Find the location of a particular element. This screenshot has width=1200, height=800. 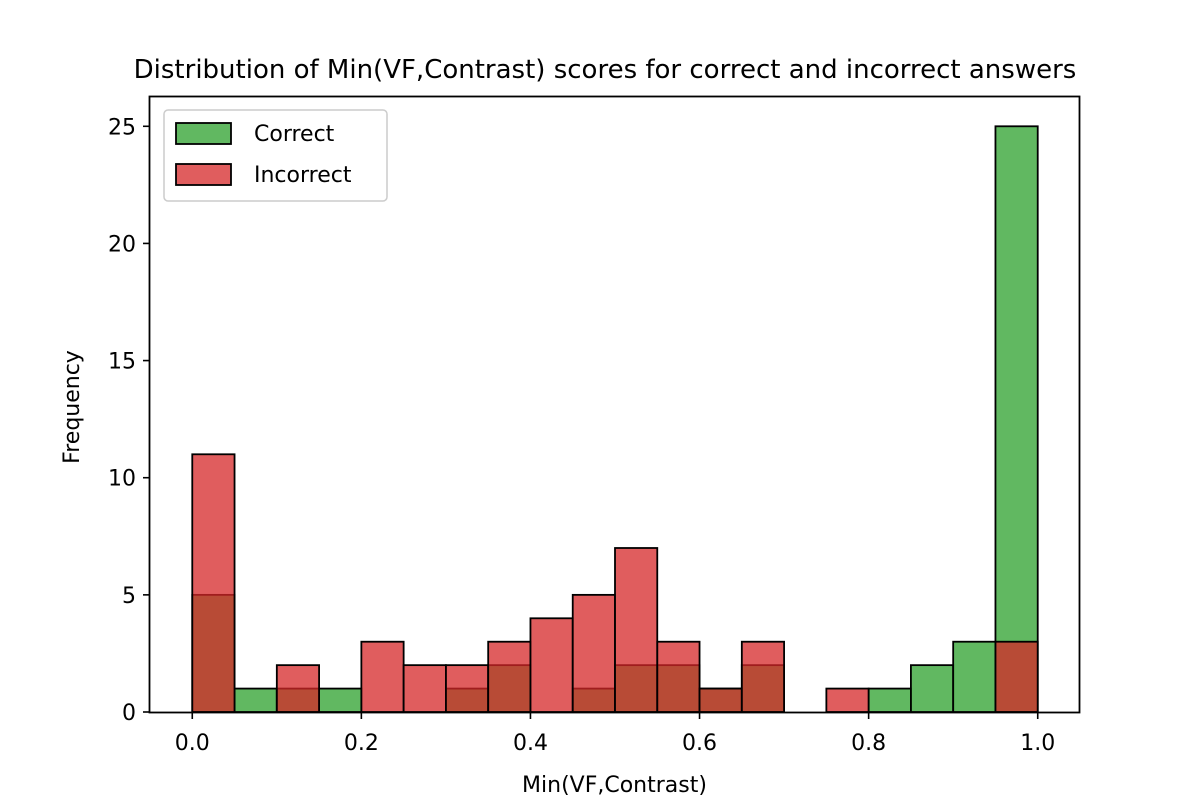

legend: Correct Incorrect is located at coordinates (275, 155).